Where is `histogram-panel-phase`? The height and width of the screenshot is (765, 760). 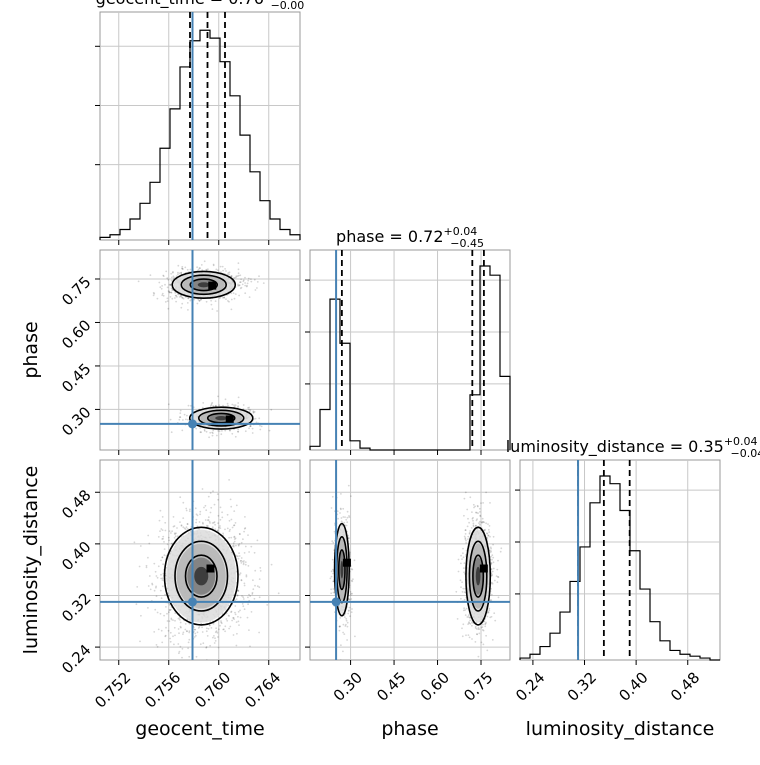 histogram-panel-phase is located at coordinates (408, 352).